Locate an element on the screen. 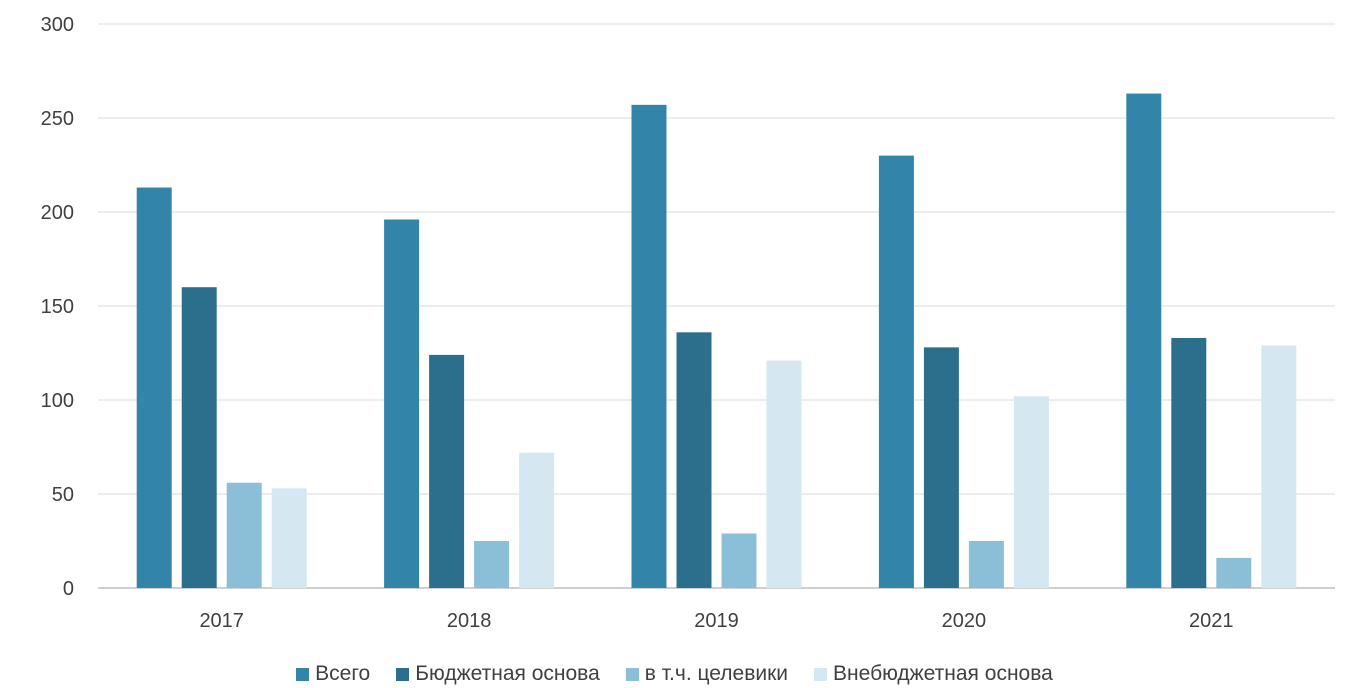 This screenshot has height=688, width=1349. x-tick-label: 2021 is located at coordinates (1211, 621).